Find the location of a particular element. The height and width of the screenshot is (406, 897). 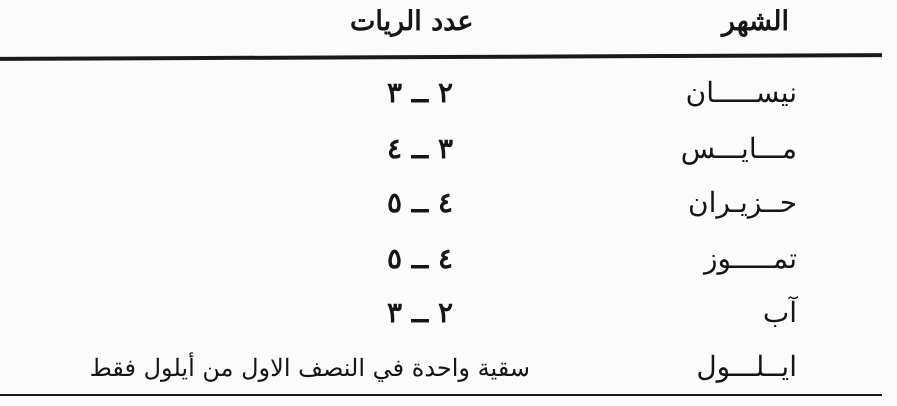

bottom-rule is located at coordinates (441, 395).